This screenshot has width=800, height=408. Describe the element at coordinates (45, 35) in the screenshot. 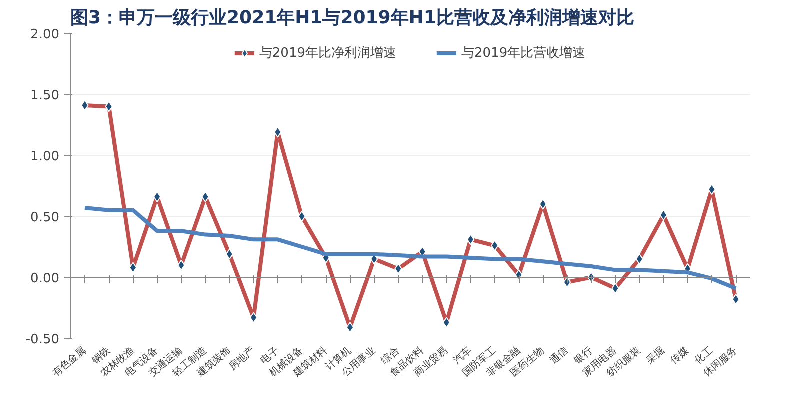

I see `y-tick-label: 2.00` at that location.